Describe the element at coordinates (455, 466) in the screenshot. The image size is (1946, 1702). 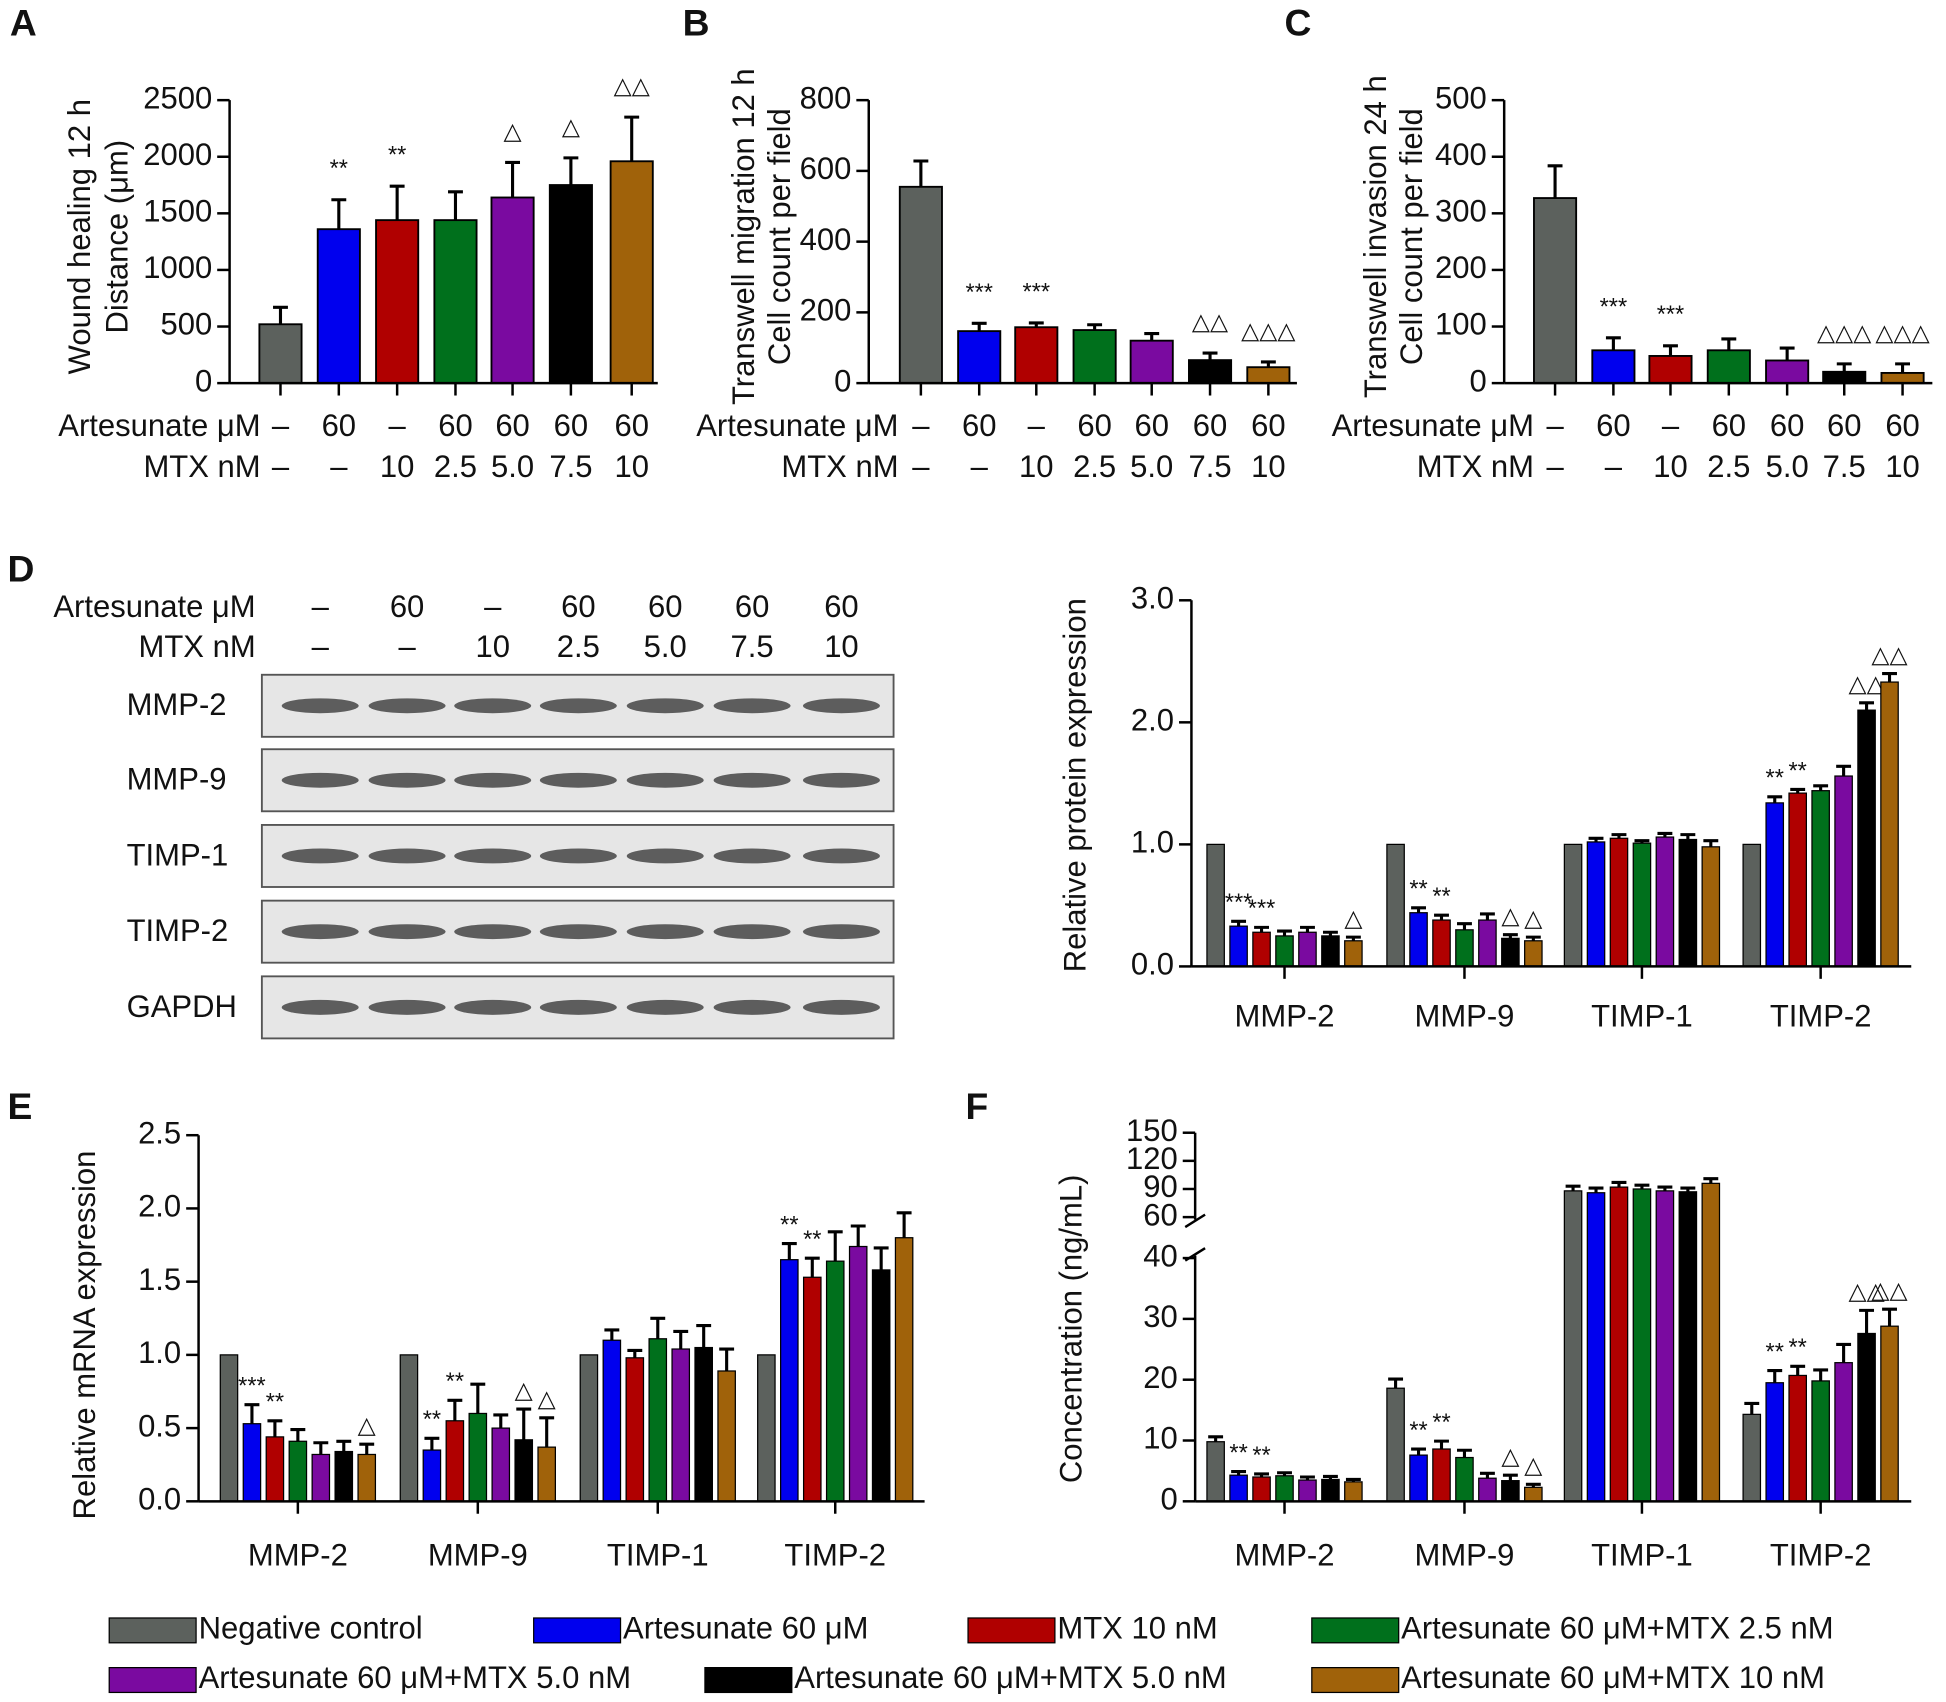
I see `condition-value: 2.5` at that location.